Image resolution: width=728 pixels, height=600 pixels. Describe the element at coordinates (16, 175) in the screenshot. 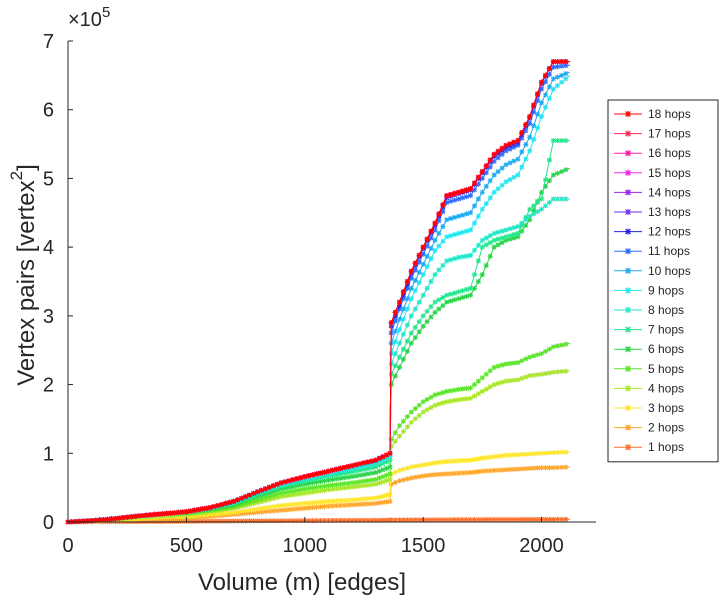

I see `y-axis-title-superscript: 2` at that location.